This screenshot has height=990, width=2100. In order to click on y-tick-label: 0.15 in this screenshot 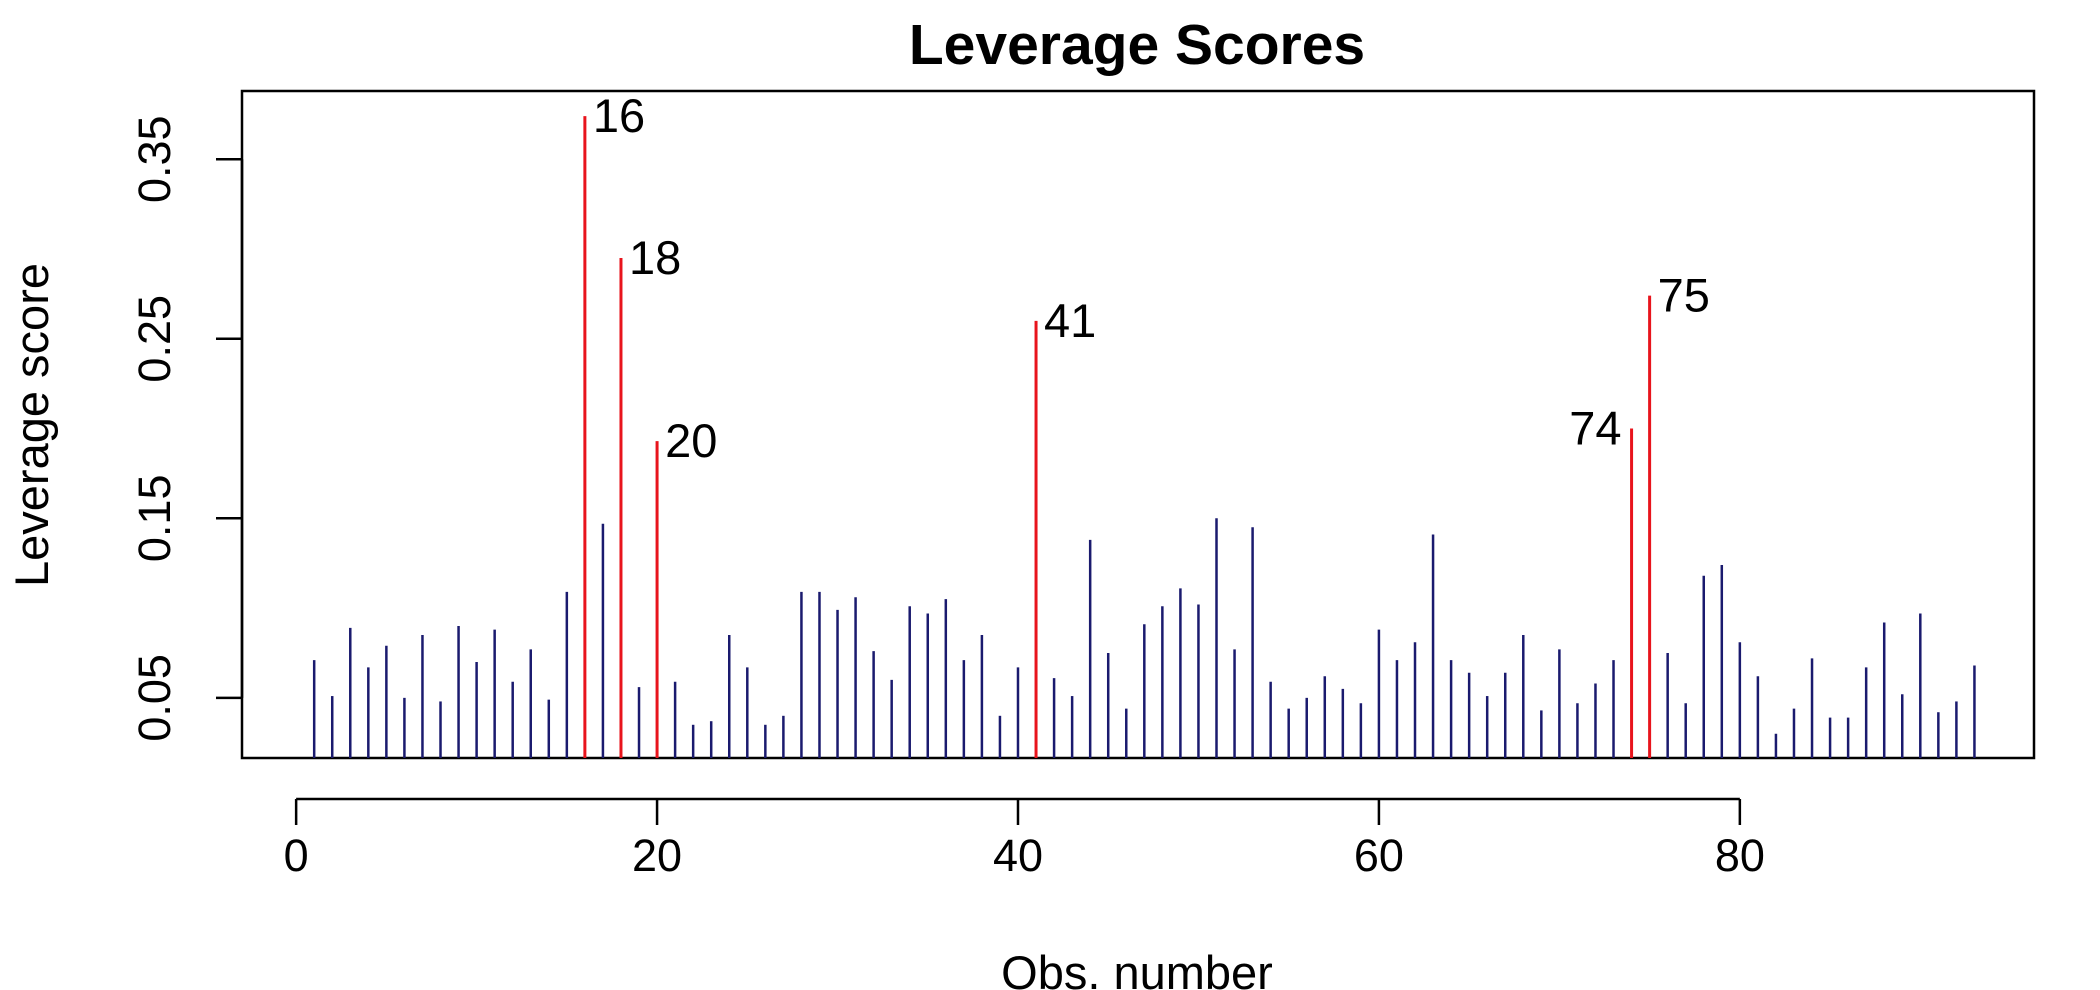, I will do `click(154, 519)`.